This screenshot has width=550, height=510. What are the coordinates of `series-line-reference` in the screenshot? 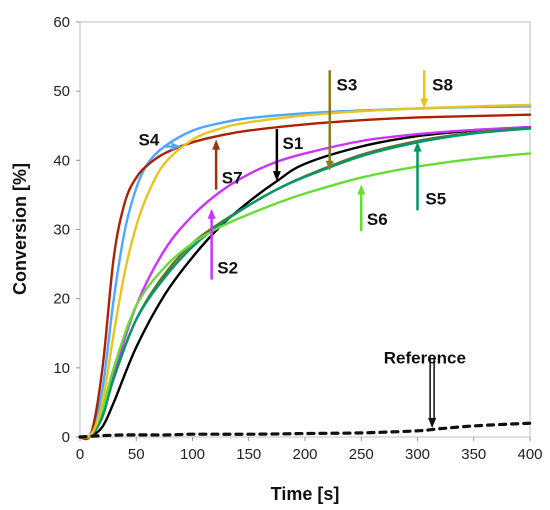 It's located at (305, 430).